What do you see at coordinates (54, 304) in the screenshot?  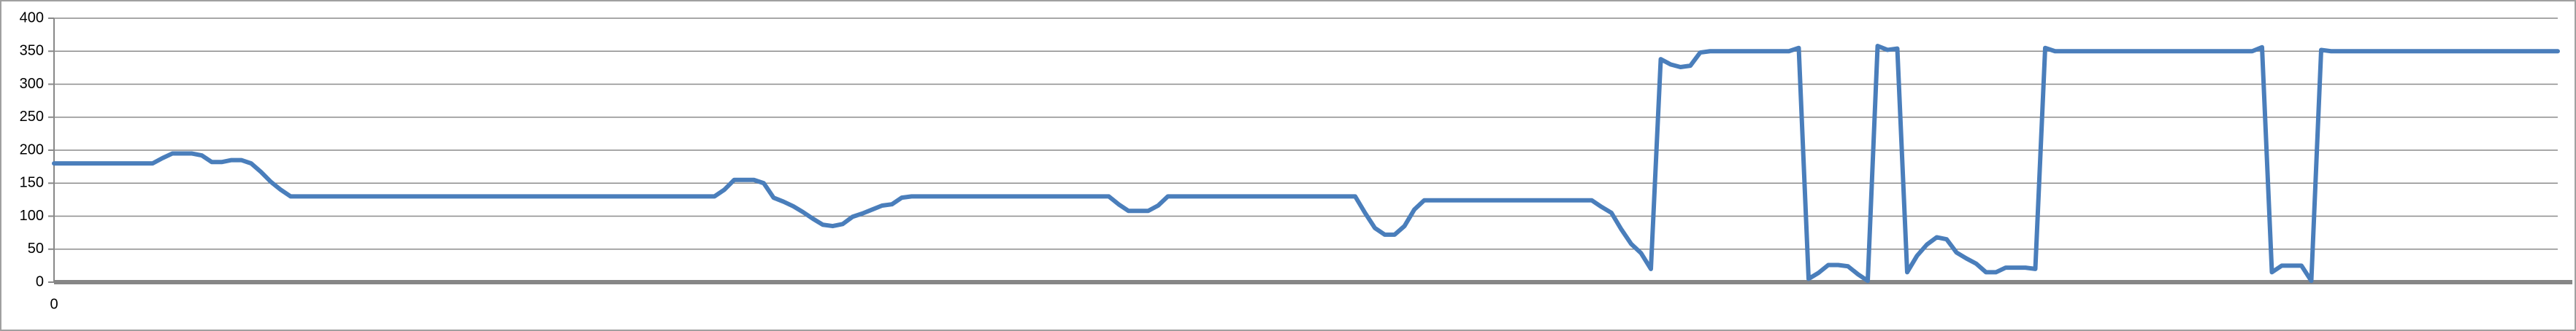 I see `x-tick-label: 0` at bounding box center [54, 304].